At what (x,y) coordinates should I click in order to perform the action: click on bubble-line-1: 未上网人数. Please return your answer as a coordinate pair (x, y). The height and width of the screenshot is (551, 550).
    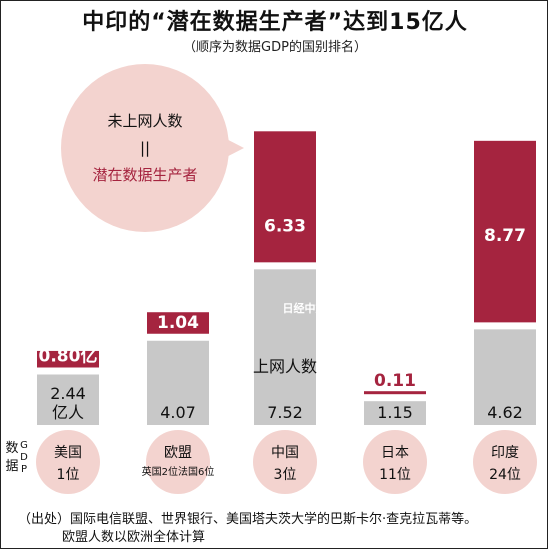
    Looking at the image, I should click on (144, 121).